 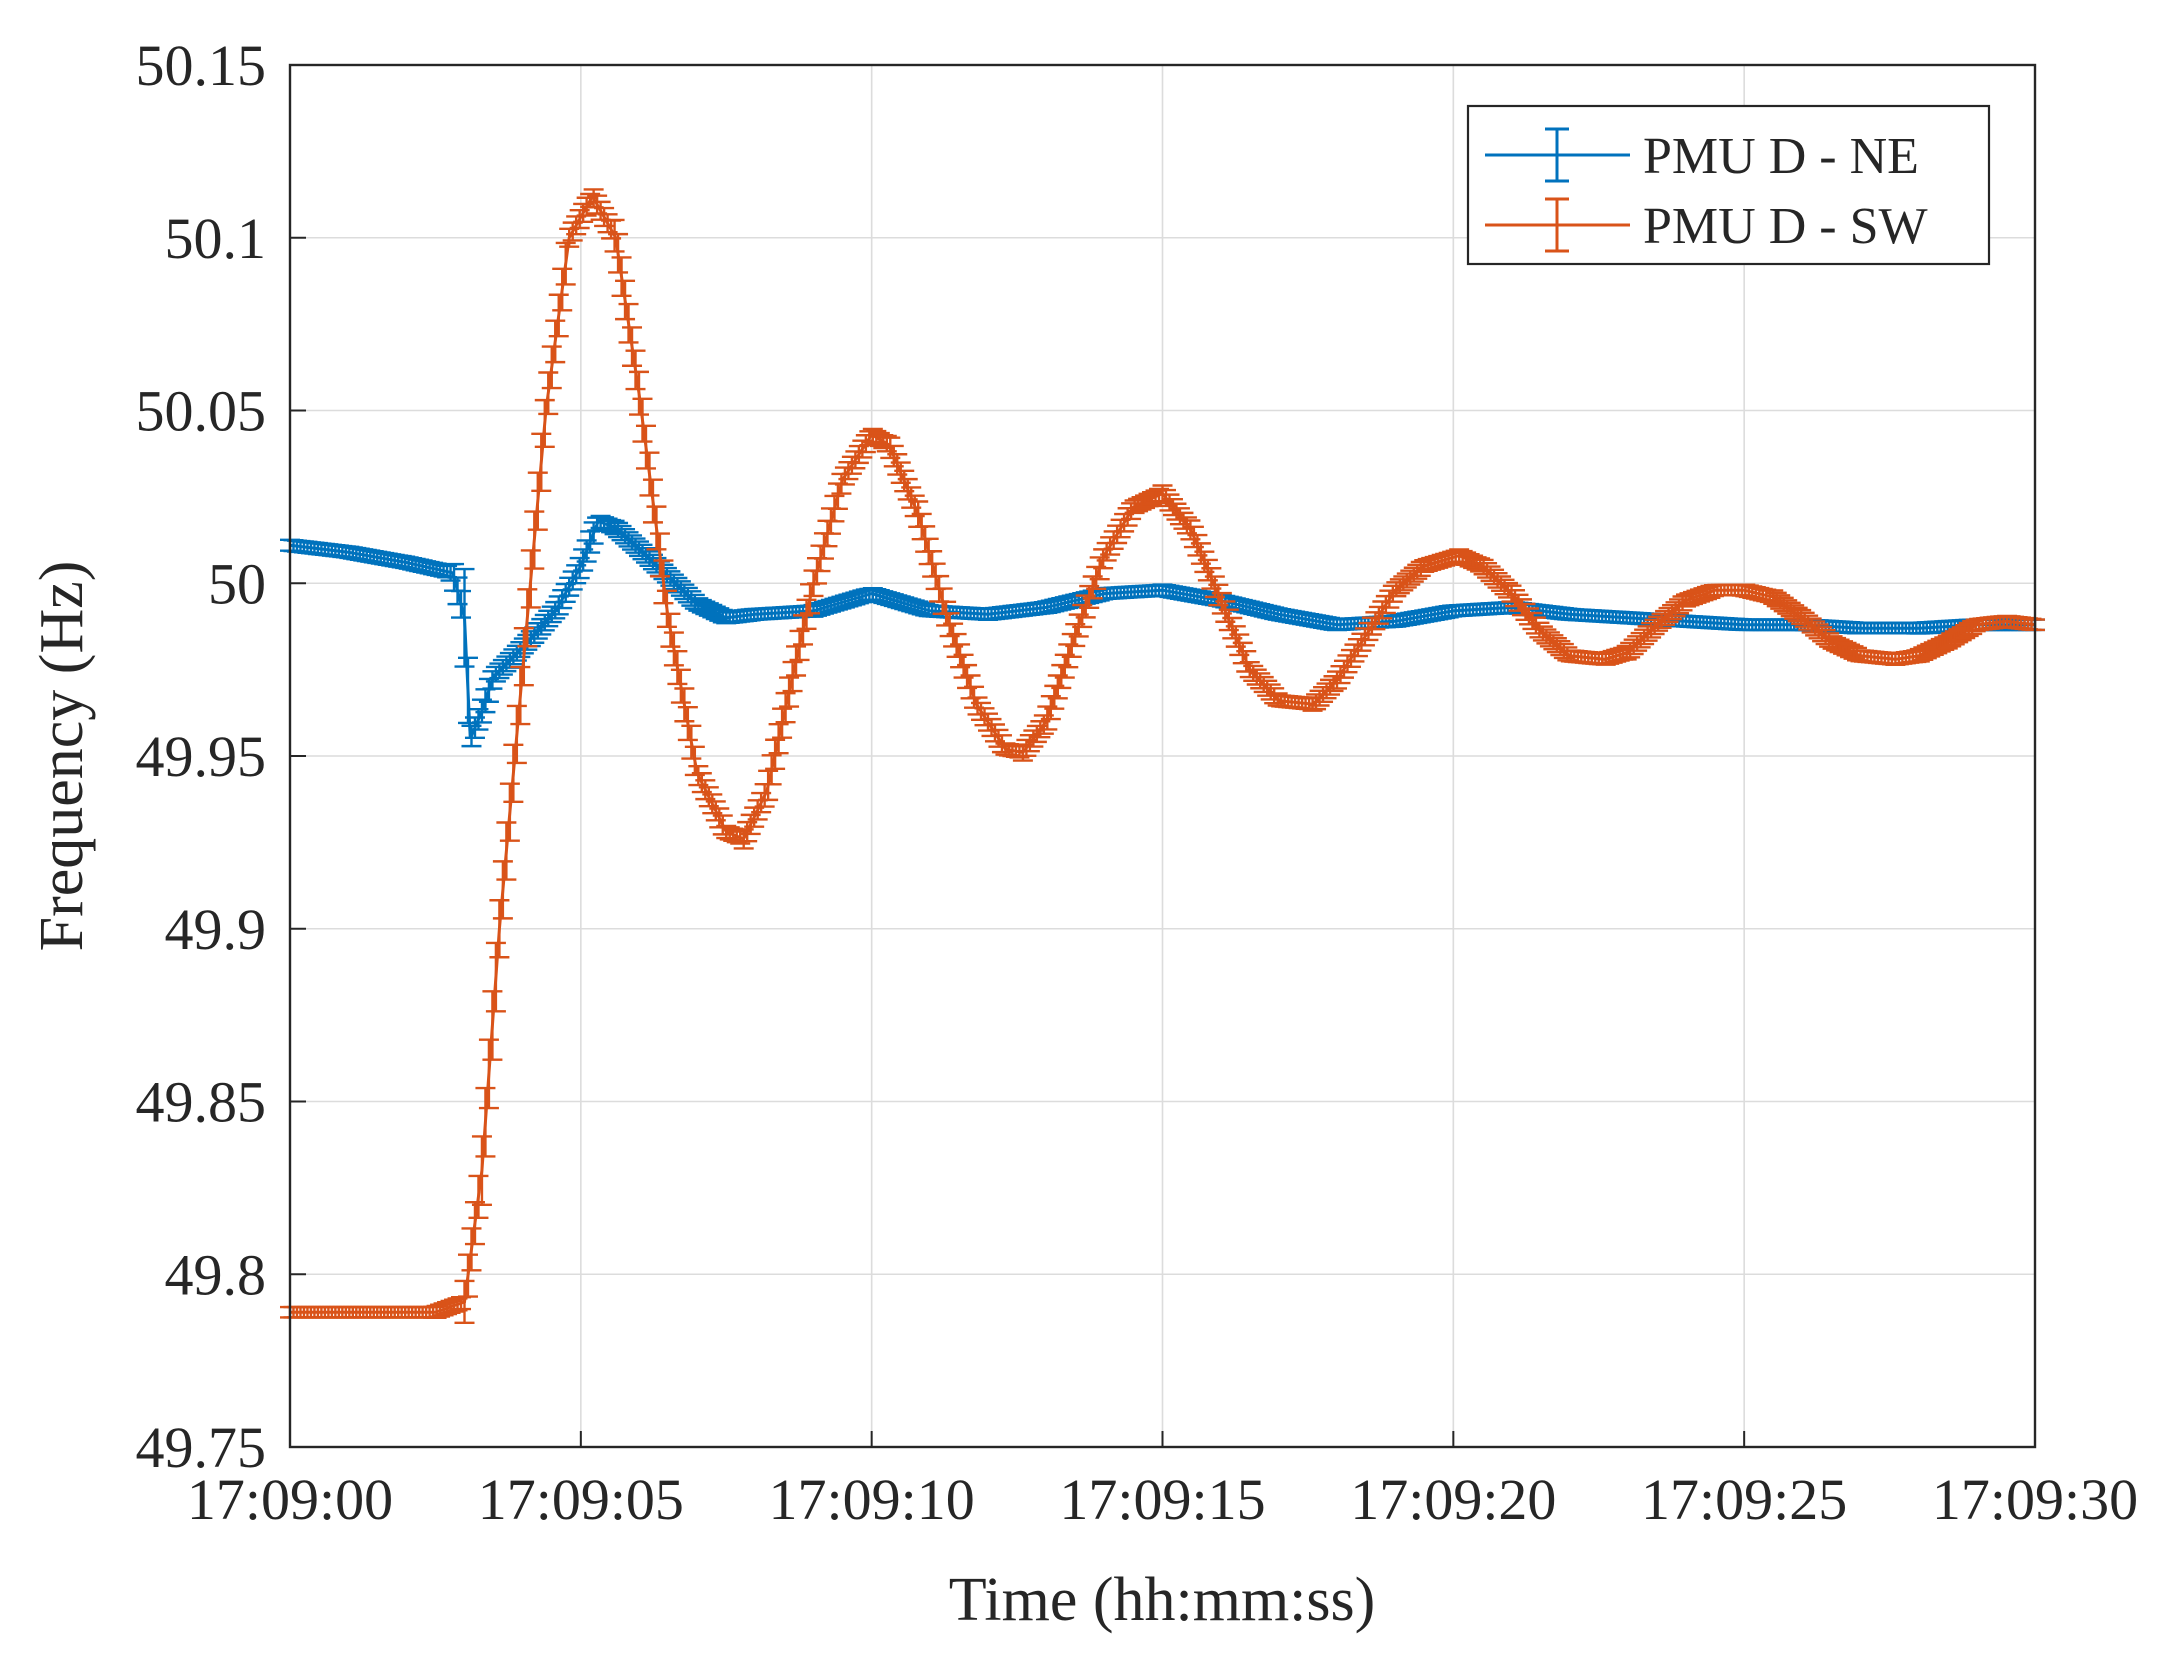 What do you see at coordinates (290, 1499) in the screenshot?
I see `x-tick-label: 17:09:00` at bounding box center [290, 1499].